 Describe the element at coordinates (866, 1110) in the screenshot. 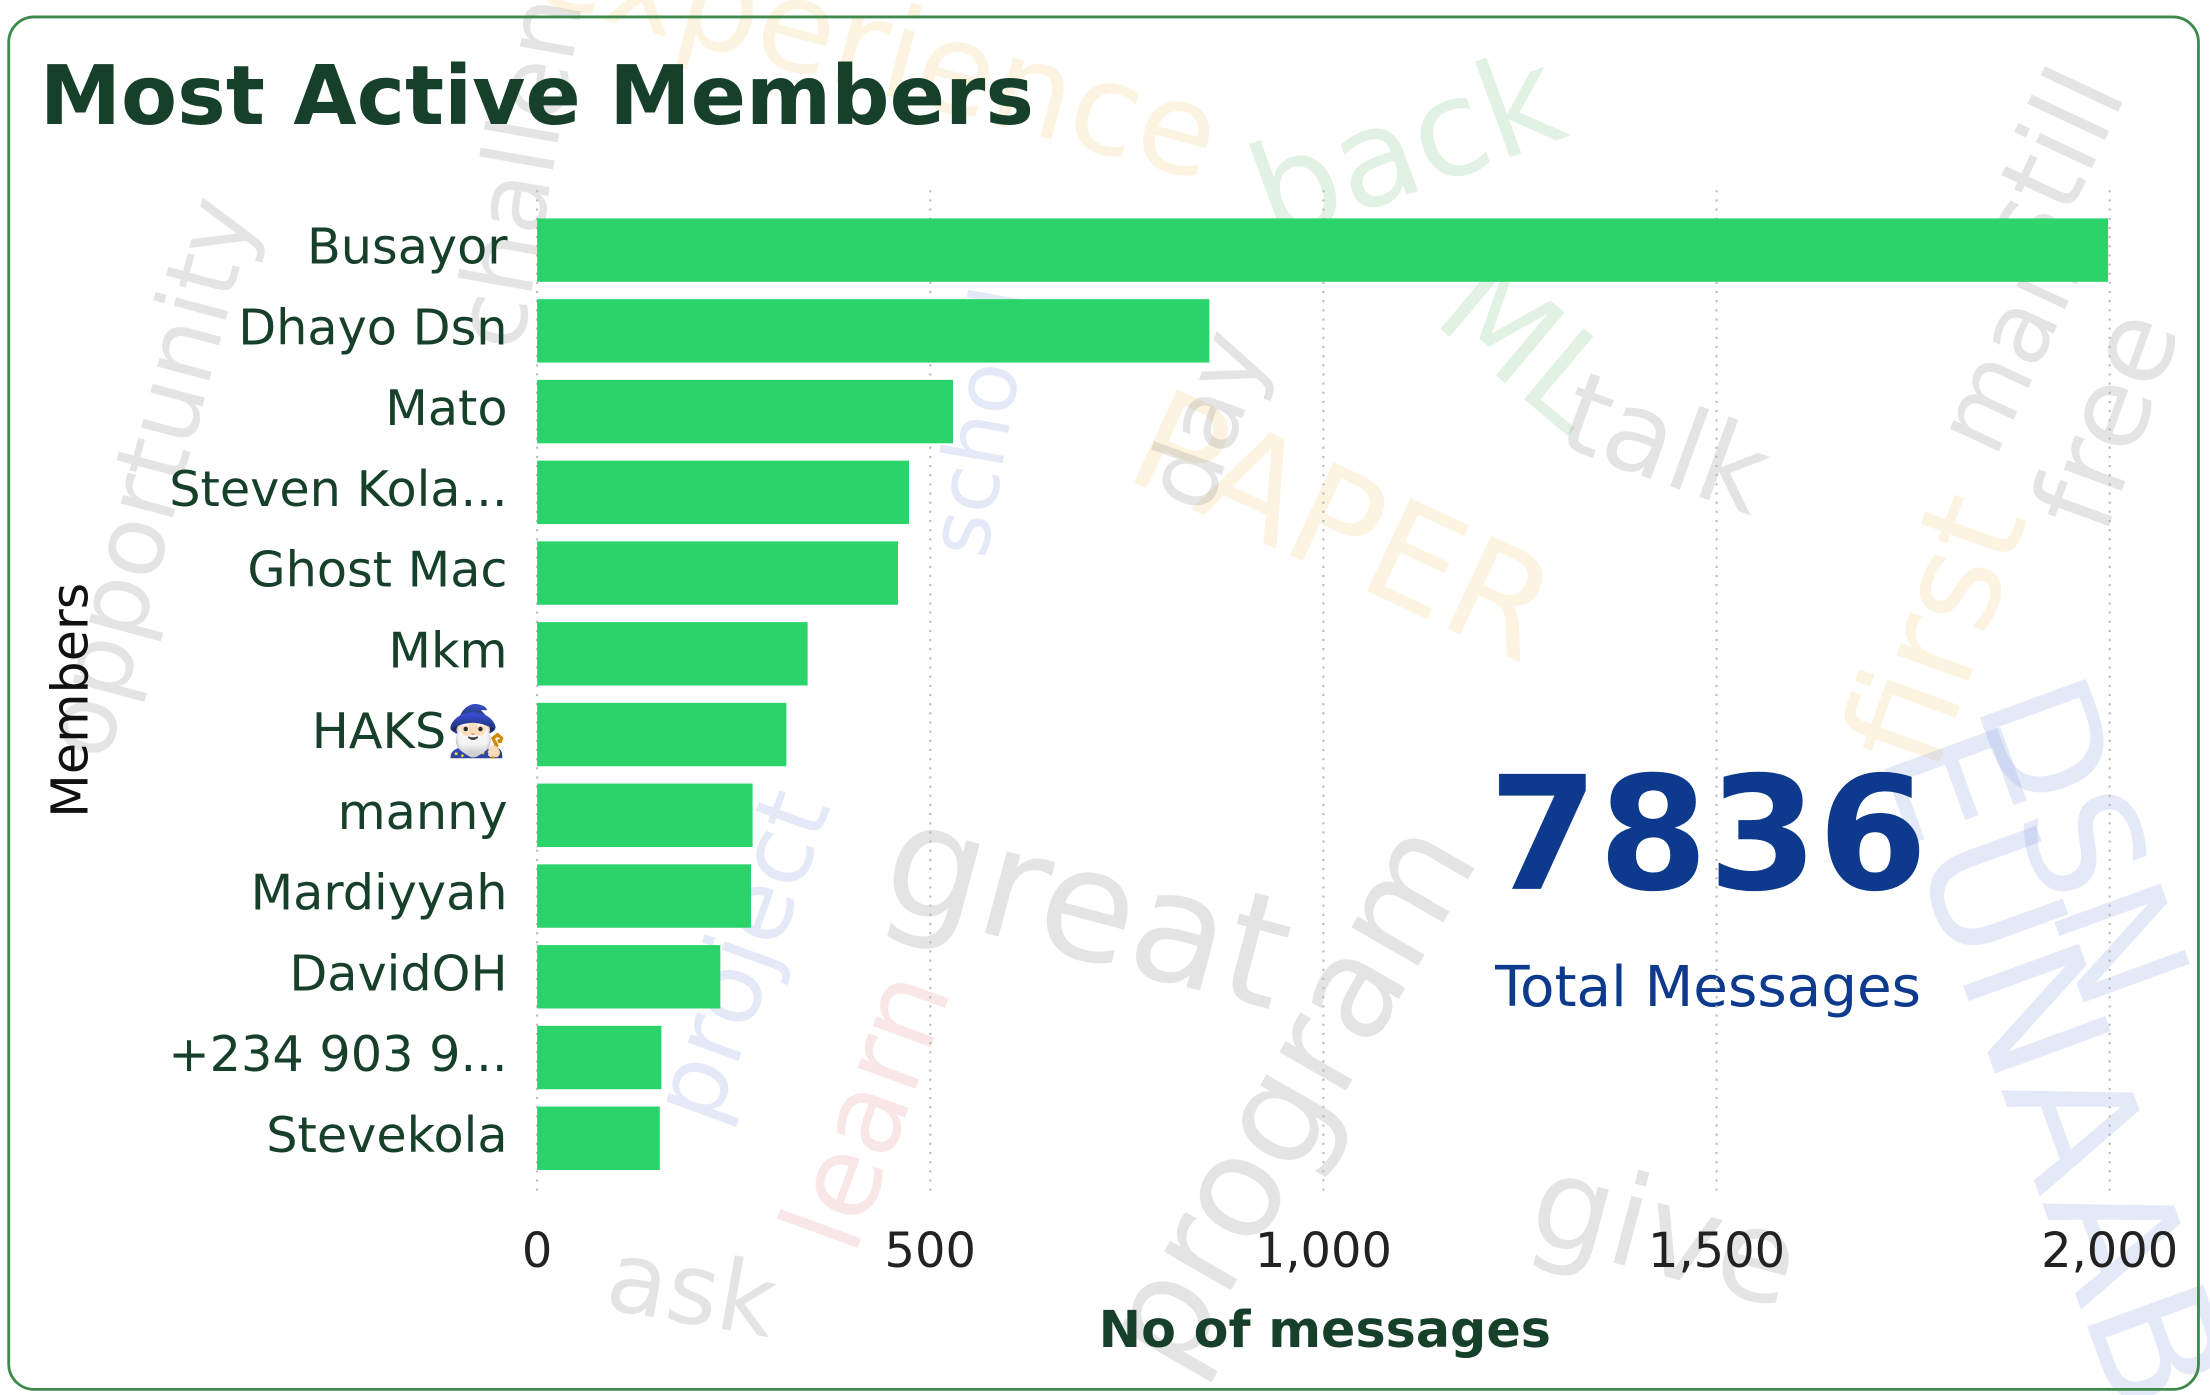

I see `background-word: learn` at that location.